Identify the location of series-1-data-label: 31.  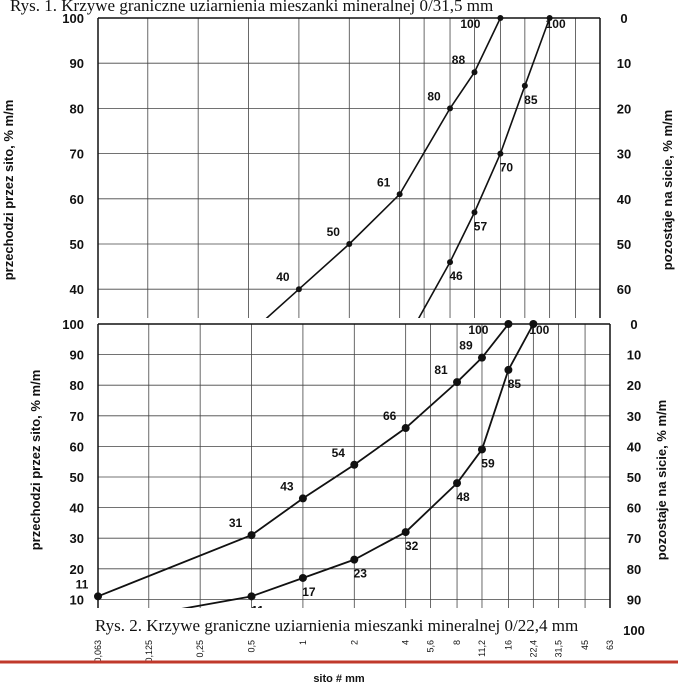
(236, 523).